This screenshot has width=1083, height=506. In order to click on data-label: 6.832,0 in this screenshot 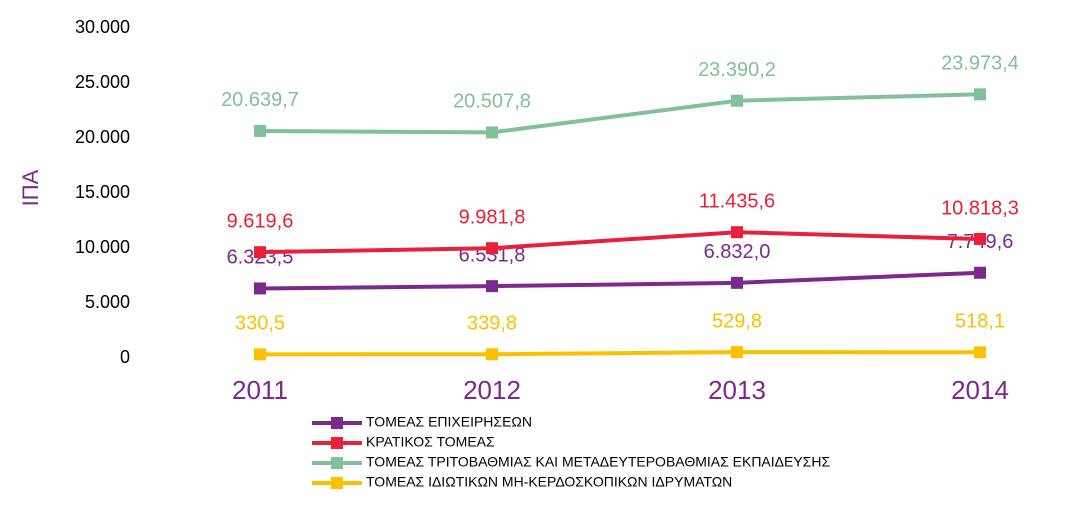, I will do `click(737, 252)`.